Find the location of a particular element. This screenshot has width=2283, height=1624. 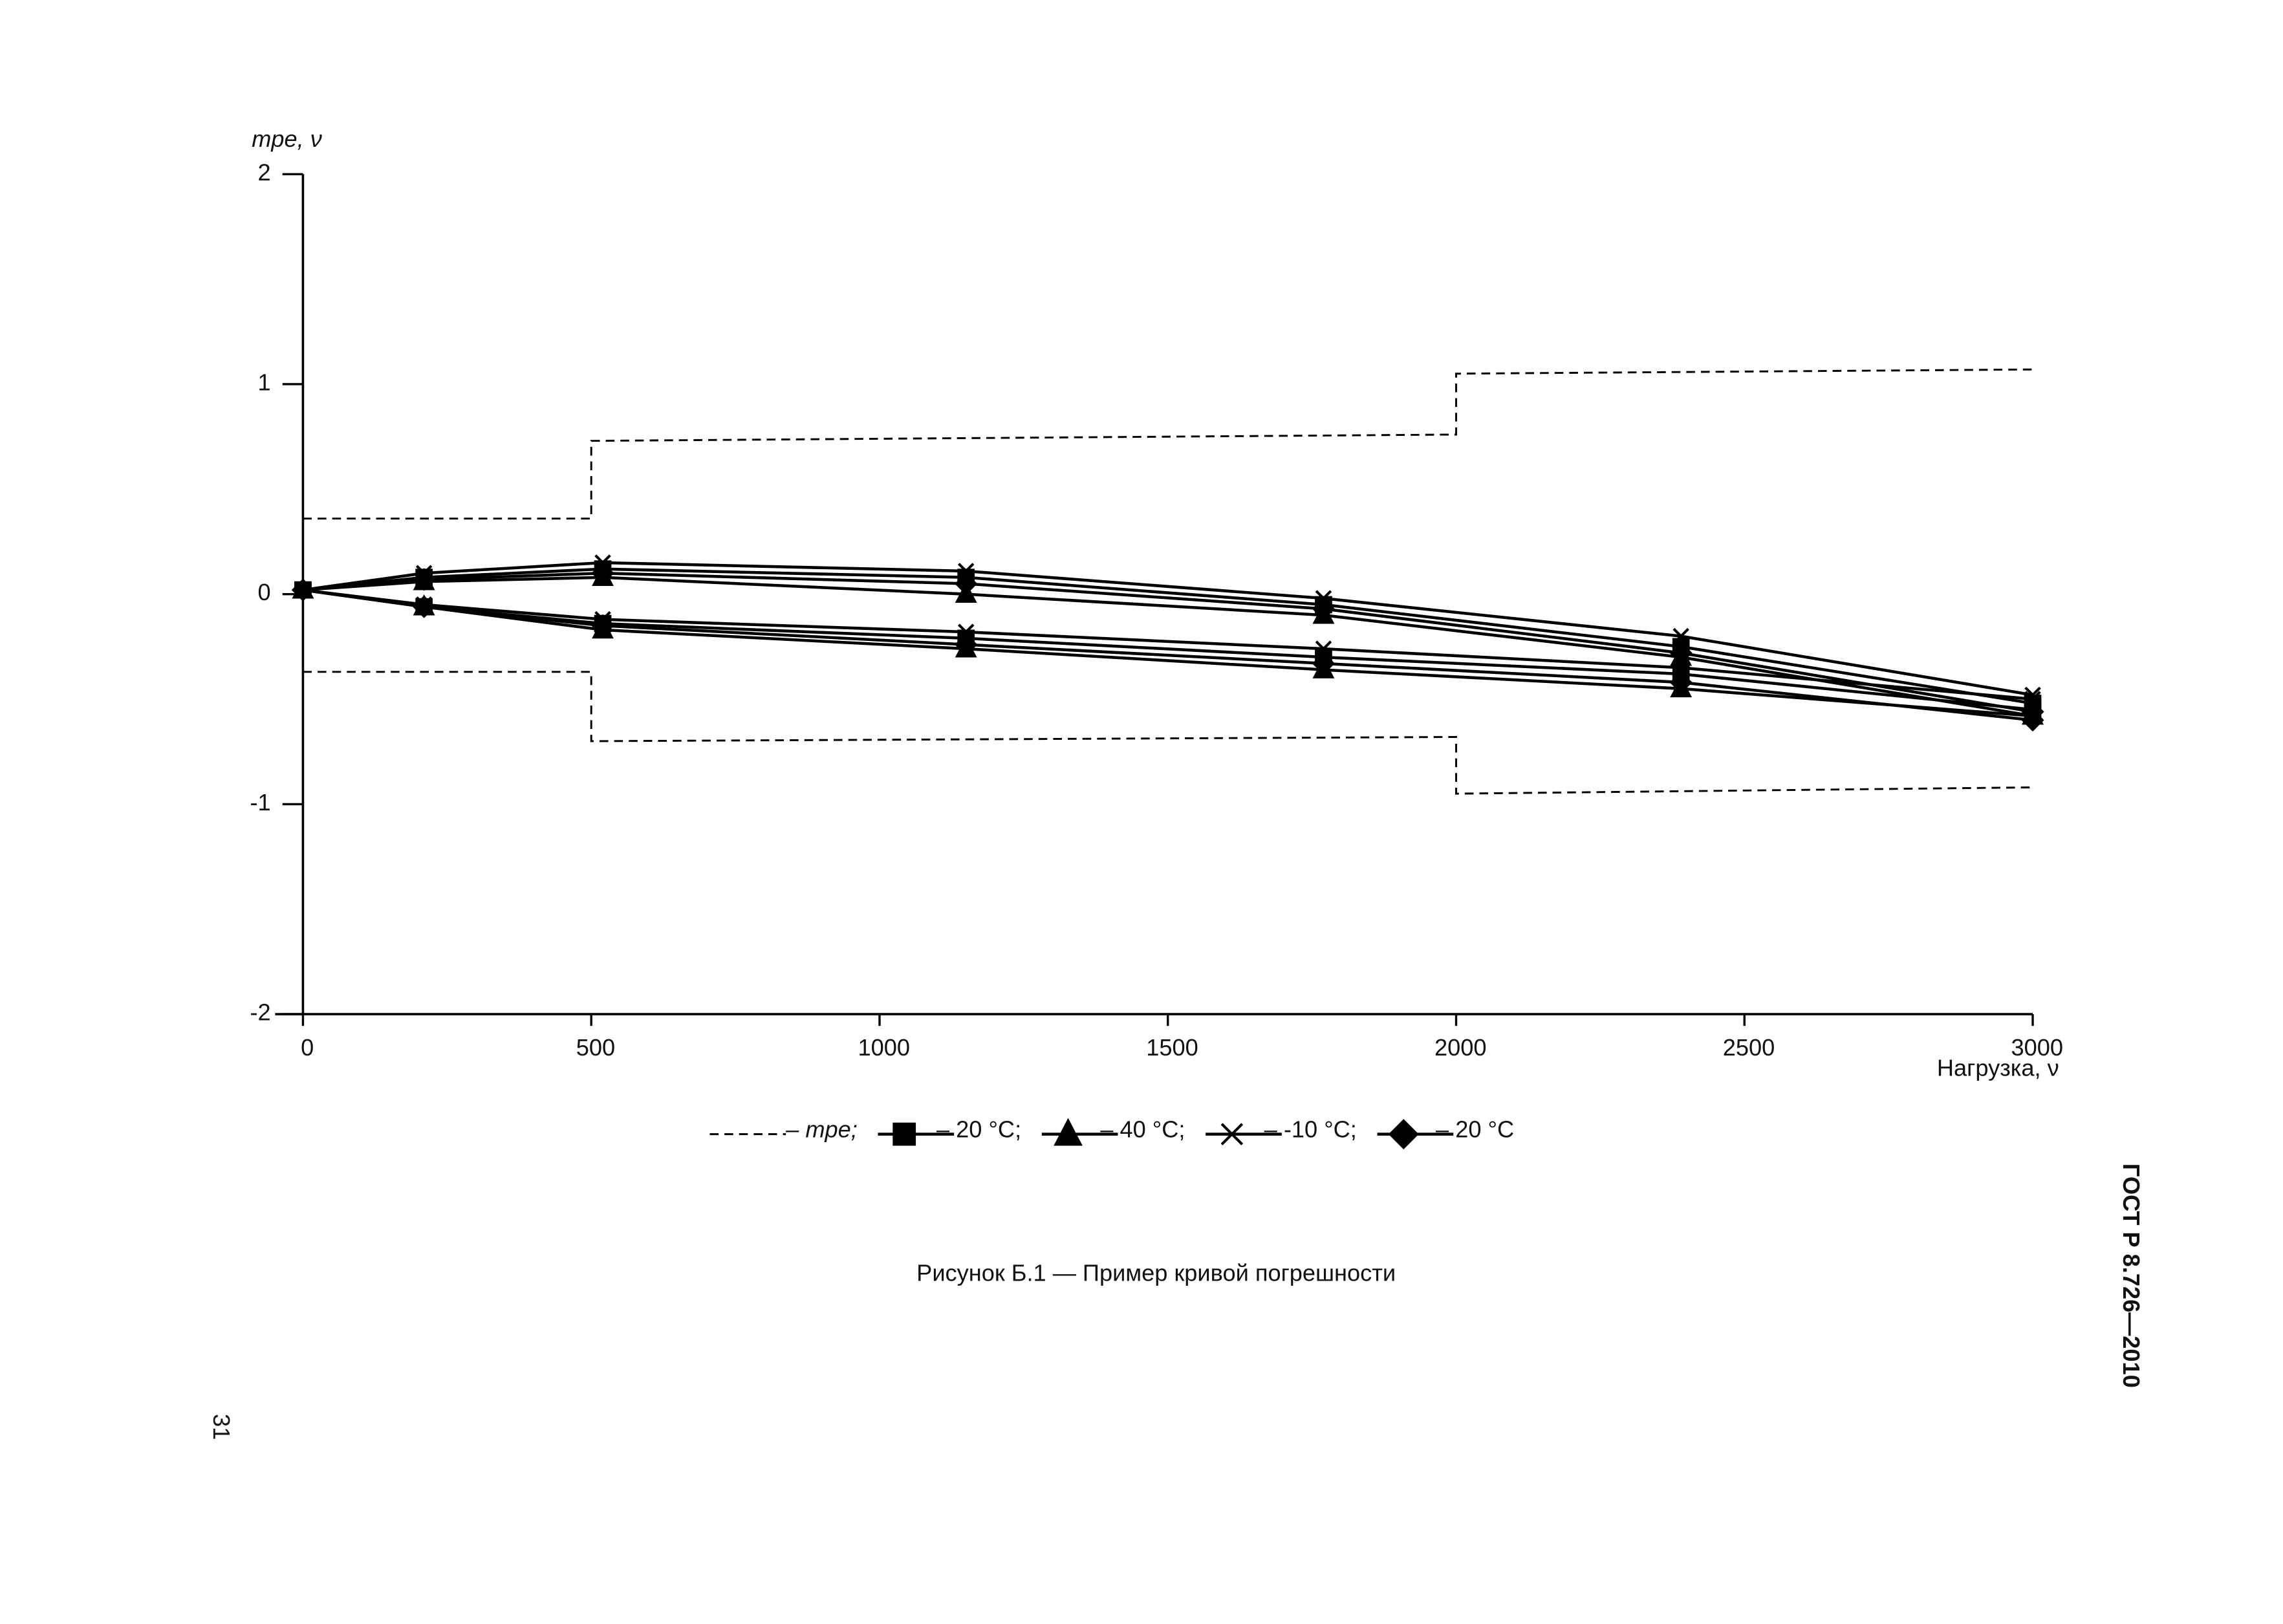

x-tick-label: 2500 is located at coordinates (1749, 1047).